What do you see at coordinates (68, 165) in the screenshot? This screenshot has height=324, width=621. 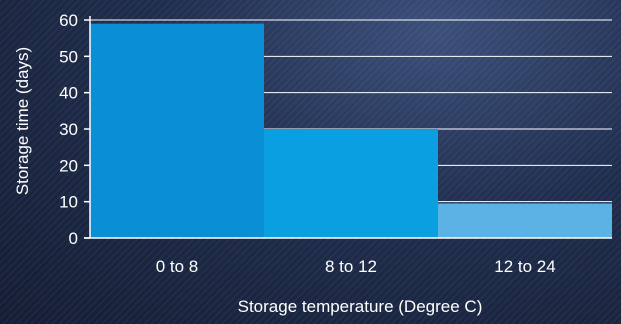 I see `y-tick-label: 20` at bounding box center [68, 165].